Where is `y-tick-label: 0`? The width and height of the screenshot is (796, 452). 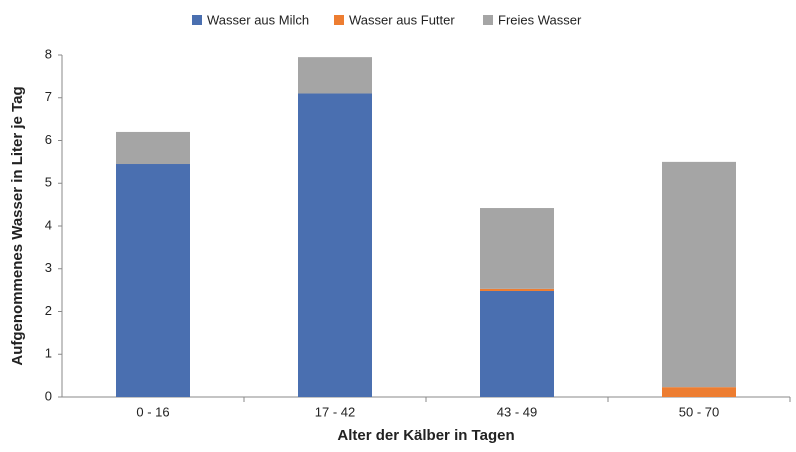 y-tick-label: 0 is located at coordinates (48, 395).